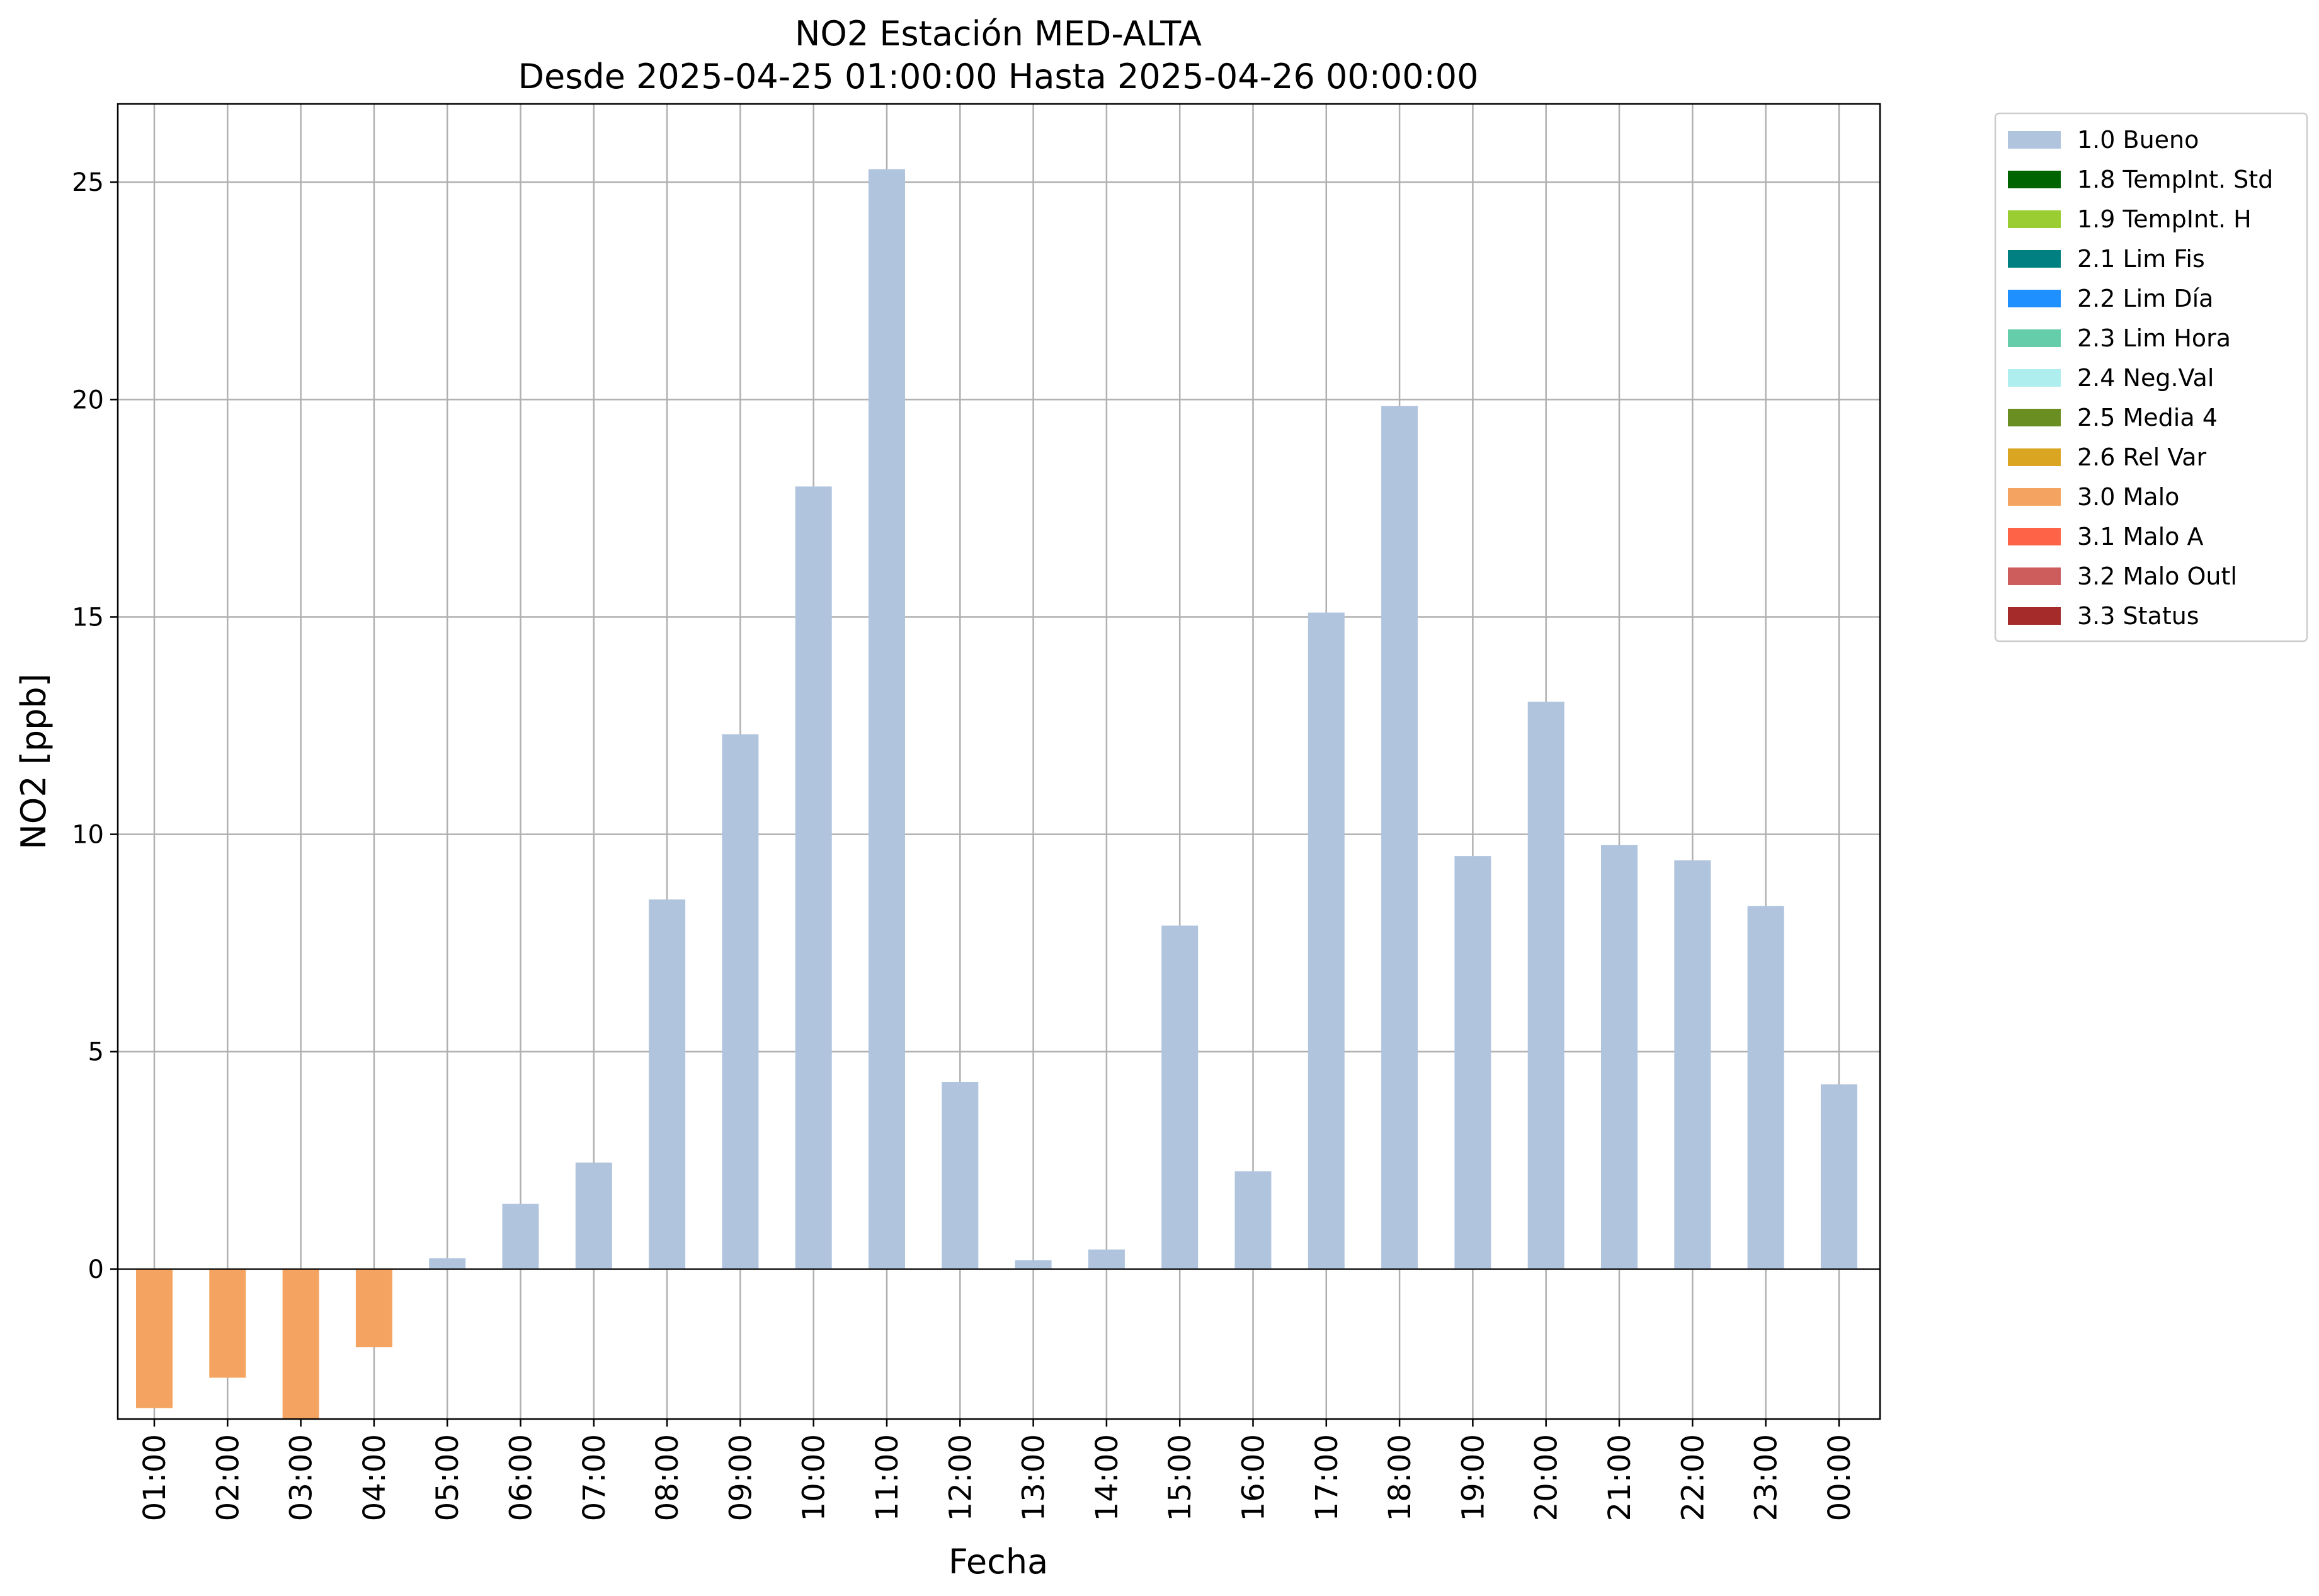 The image size is (2319, 1596). I want to click on bar-05:00, so click(447, 1263).